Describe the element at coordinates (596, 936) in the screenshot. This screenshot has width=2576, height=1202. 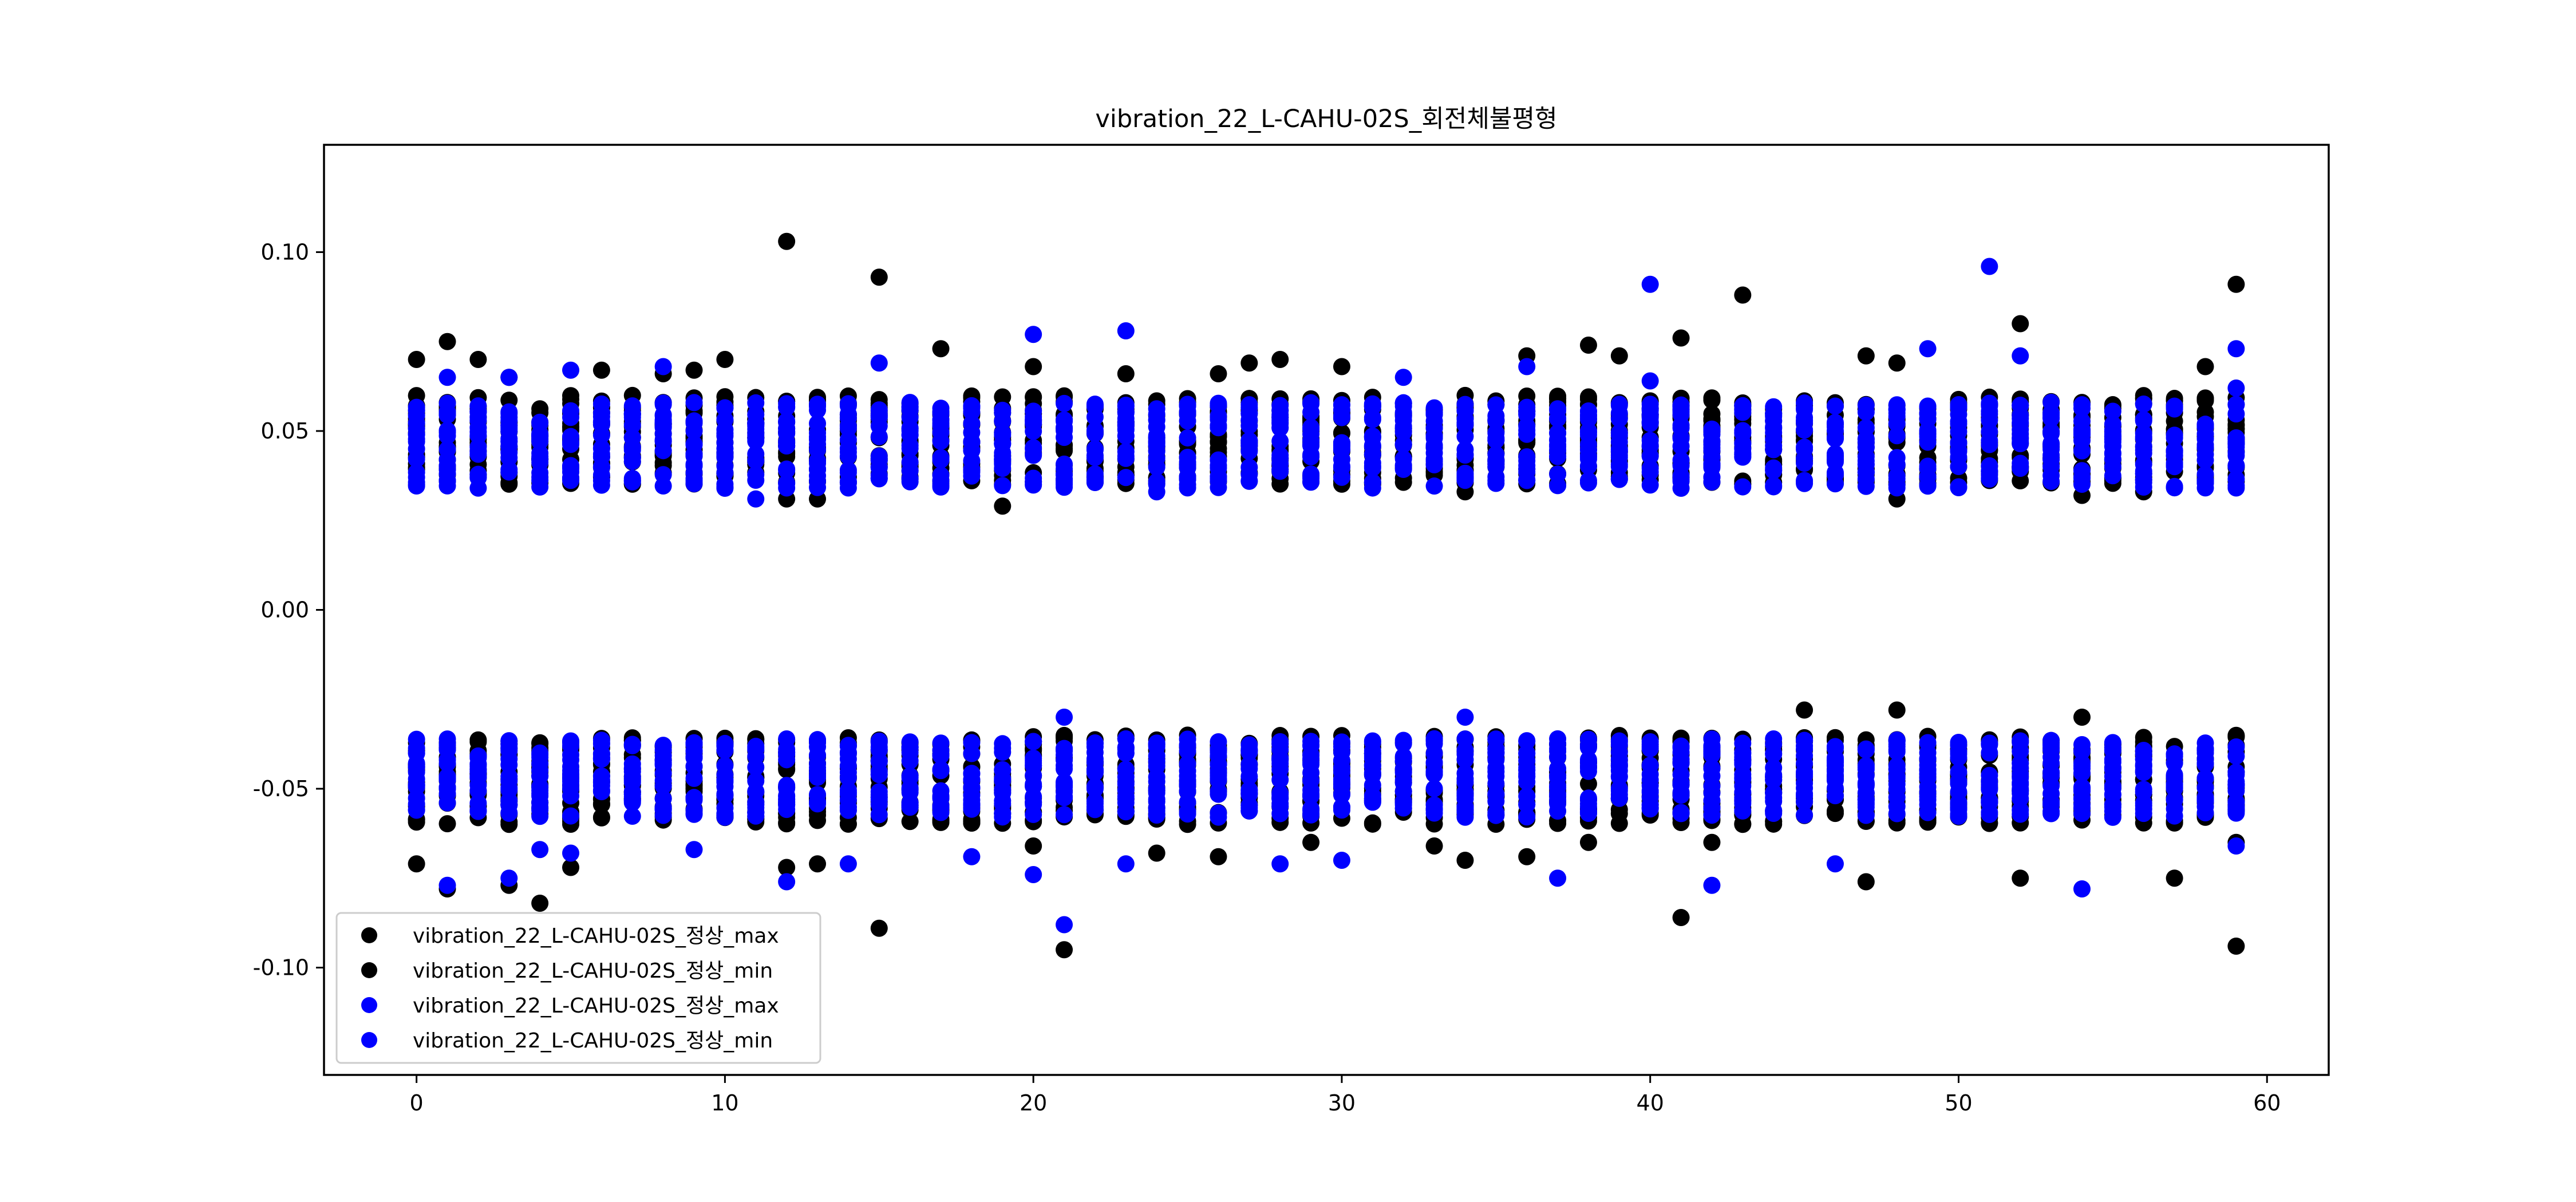
I see `legend-label: vibration_22_L-CAHU-02S_정상_max` at that location.